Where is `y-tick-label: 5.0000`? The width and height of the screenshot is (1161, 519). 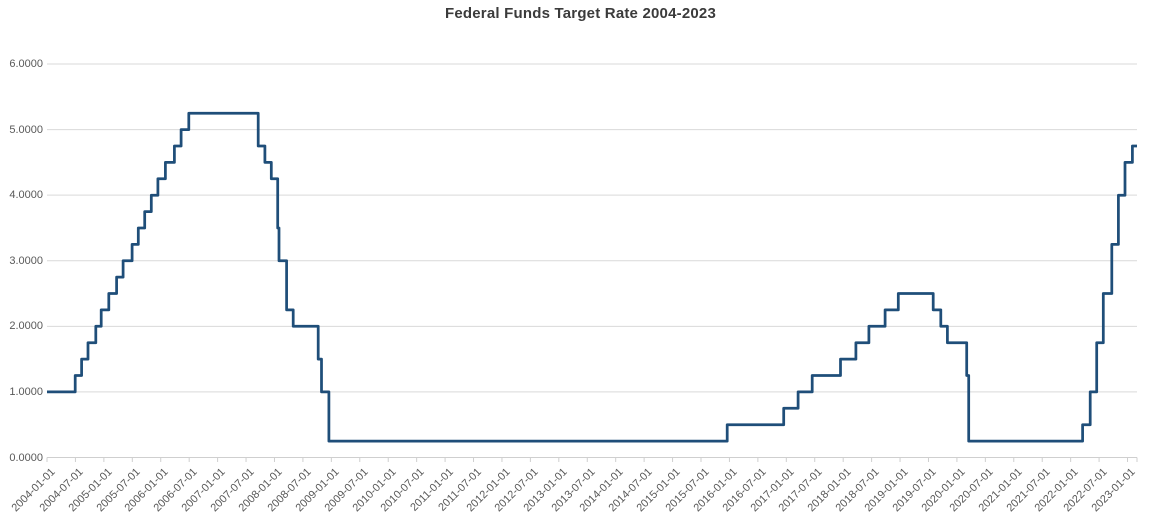 y-tick-label: 5.0000 is located at coordinates (26, 129).